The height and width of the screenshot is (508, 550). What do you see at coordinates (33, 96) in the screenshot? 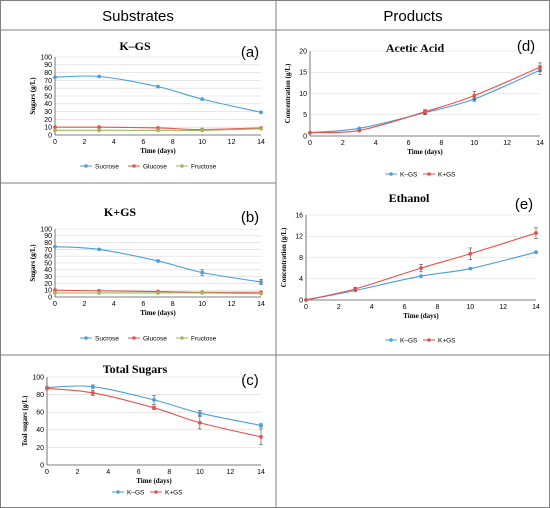
I see `y-axis-label: Sugars (g/L)` at bounding box center [33, 96].